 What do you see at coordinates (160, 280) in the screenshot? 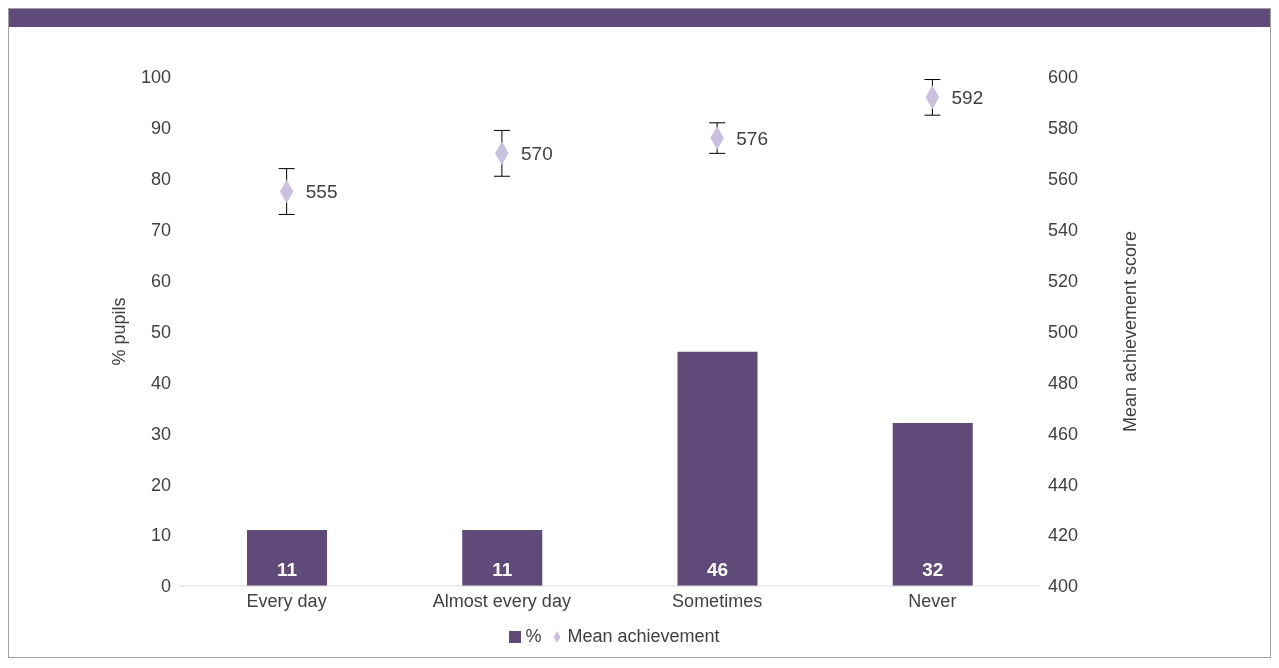
I see `y-tick-label: 60` at bounding box center [160, 280].